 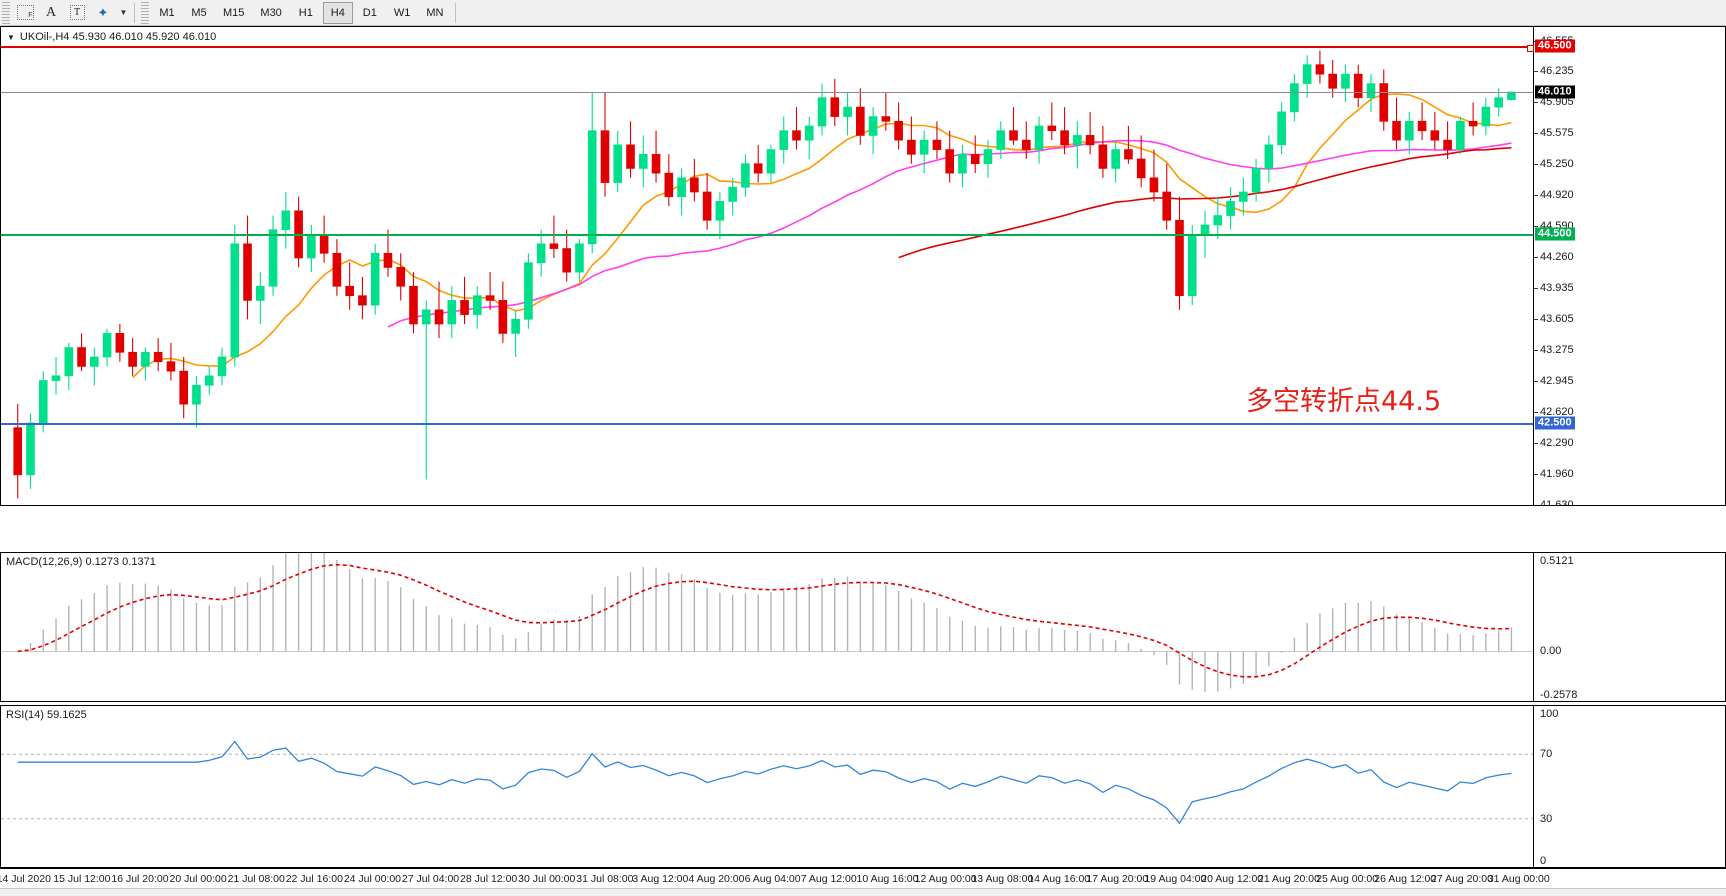 What do you see at coordinates (140, 879) in the screenshot?
I see `time-axis-label: 16 Jul 20:00` at bounding box center [140, 879].